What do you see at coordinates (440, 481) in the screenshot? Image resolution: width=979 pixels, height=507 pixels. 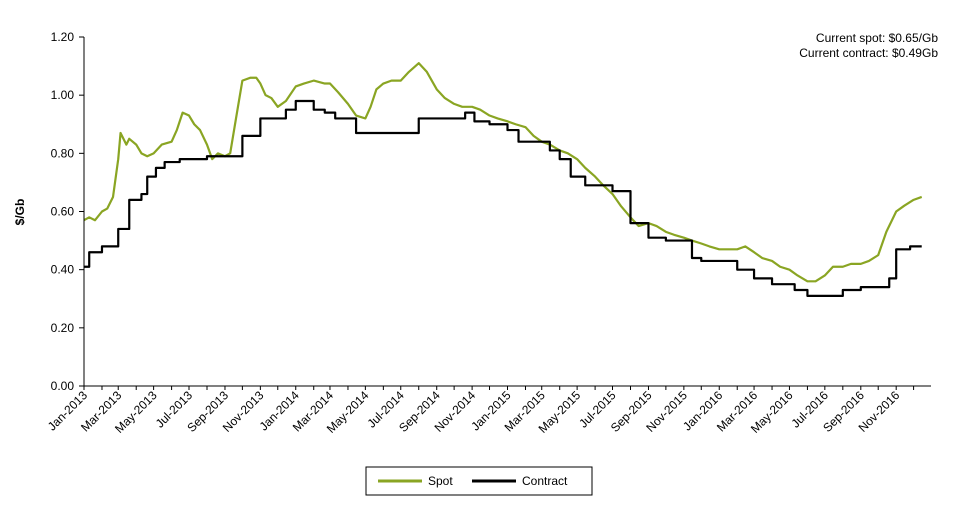 I see `legend-spot-label: Spot` at bounding box center [440, 481].